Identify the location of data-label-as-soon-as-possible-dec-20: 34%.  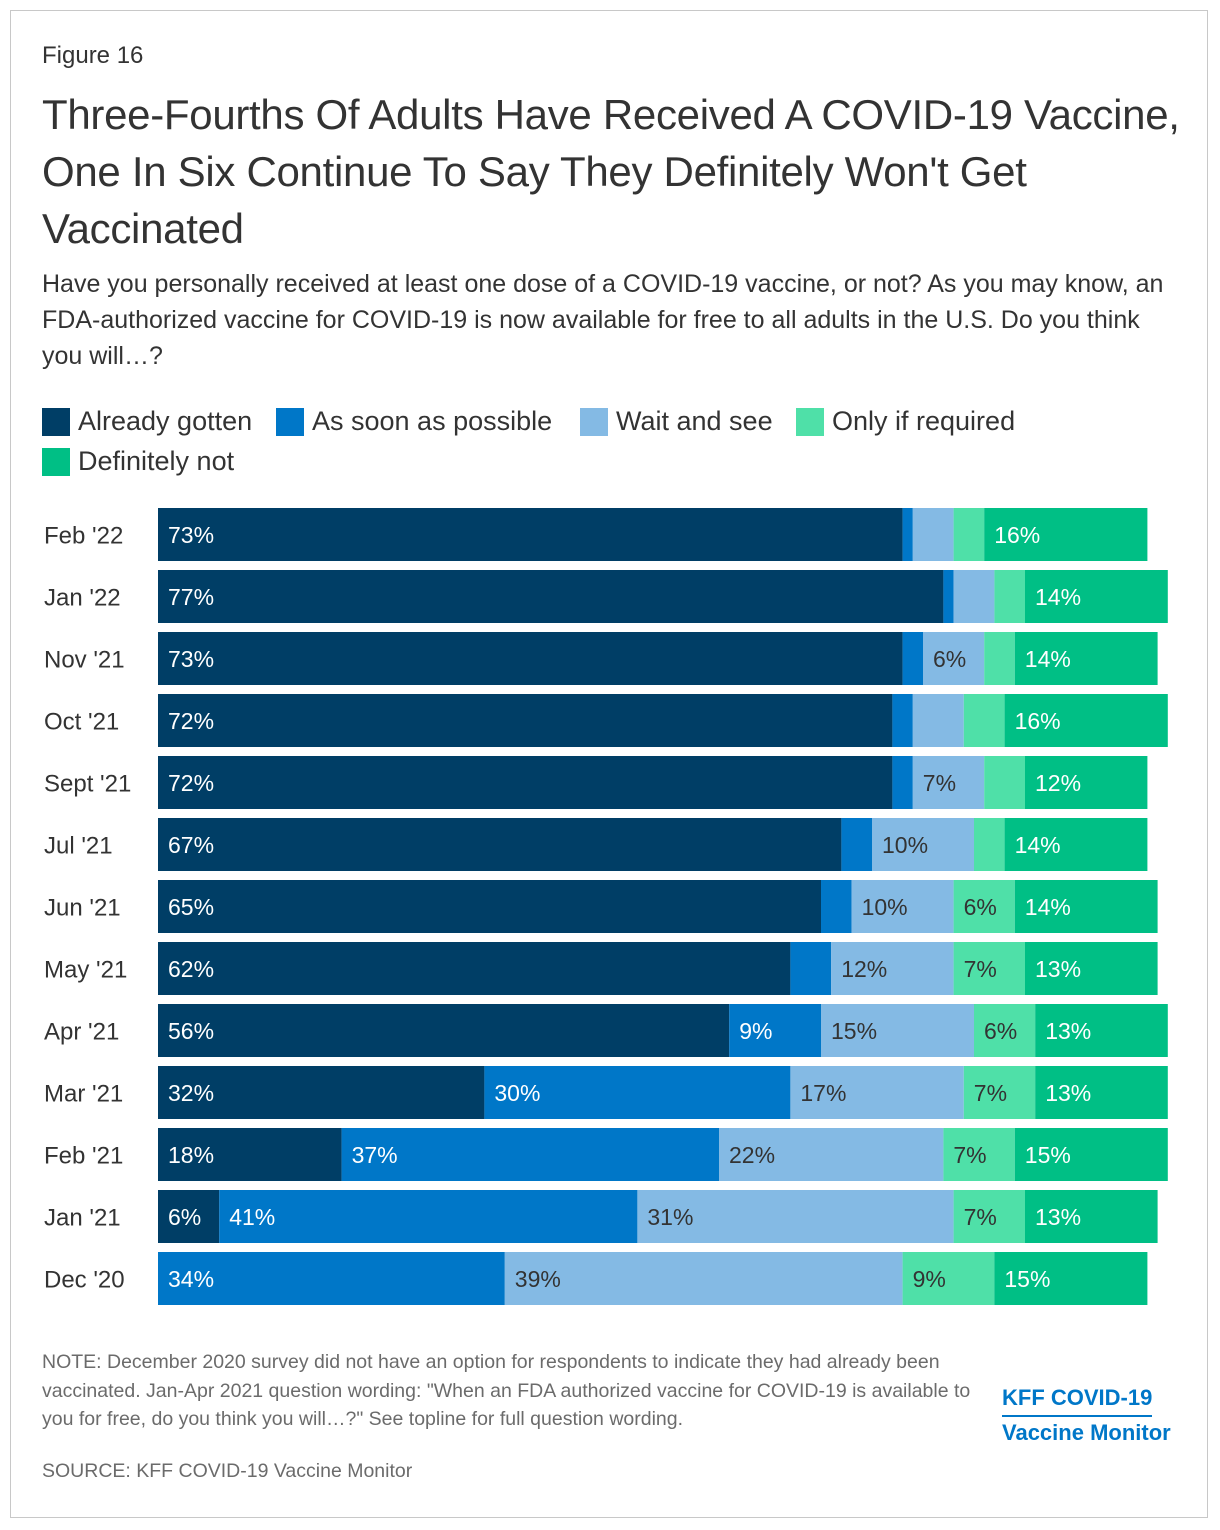
(191, 1279).